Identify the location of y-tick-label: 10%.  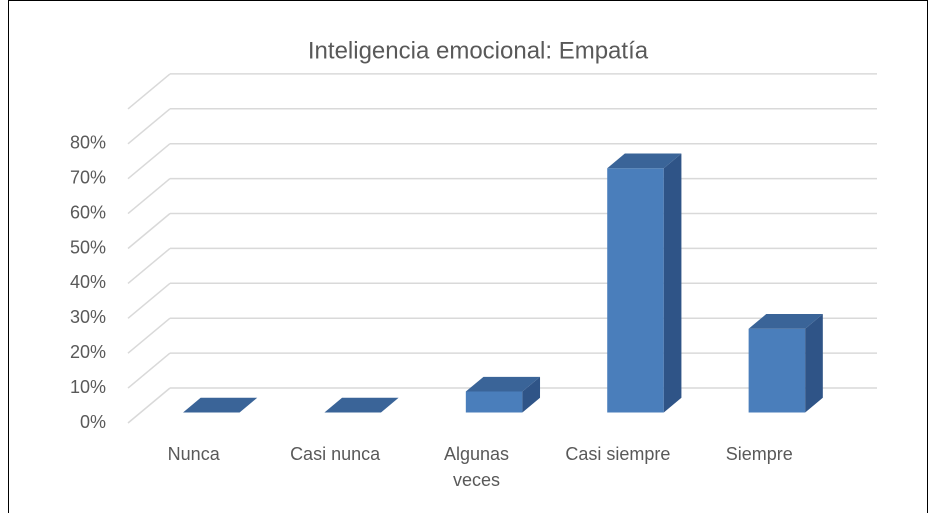
(88, 387).